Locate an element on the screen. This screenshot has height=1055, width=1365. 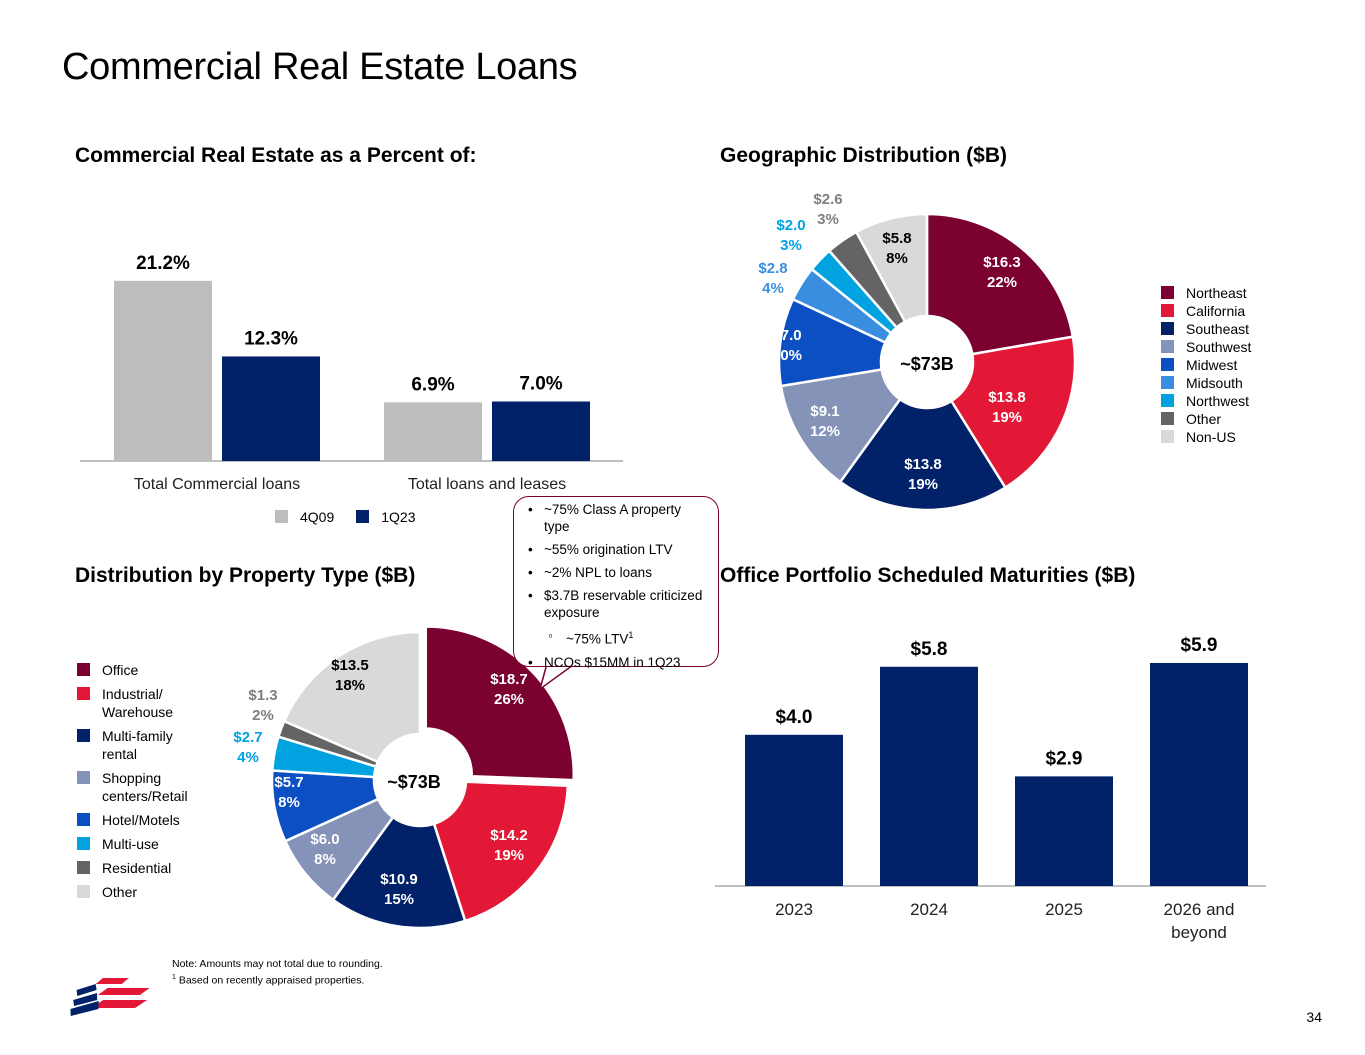
legend-item-northwest: Northwest is located at coordinates (1206, 401).